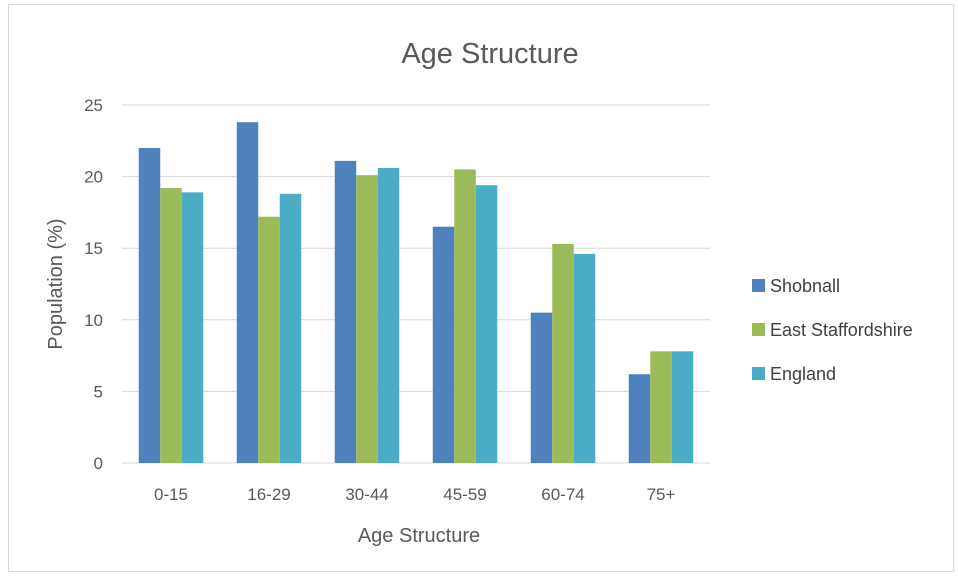 This screenshot has width=958, height=579. I want to click on y-tick-label: 10, so click(93, 320).